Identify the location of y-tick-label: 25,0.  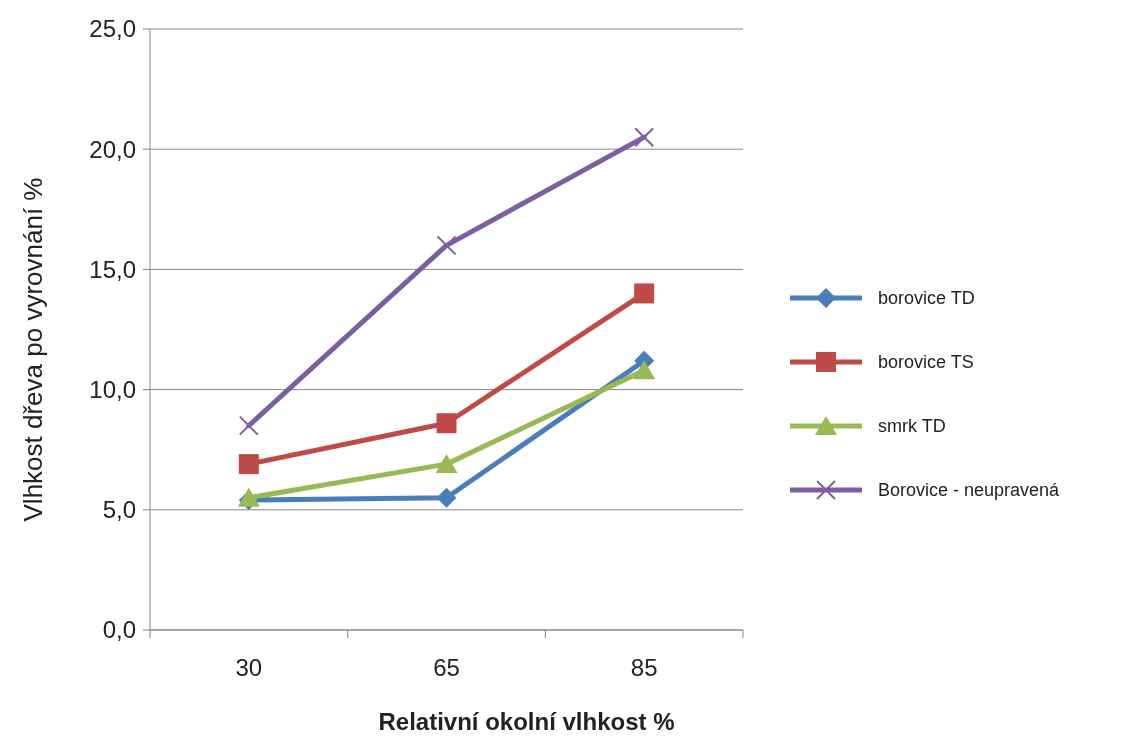
(112, 29).